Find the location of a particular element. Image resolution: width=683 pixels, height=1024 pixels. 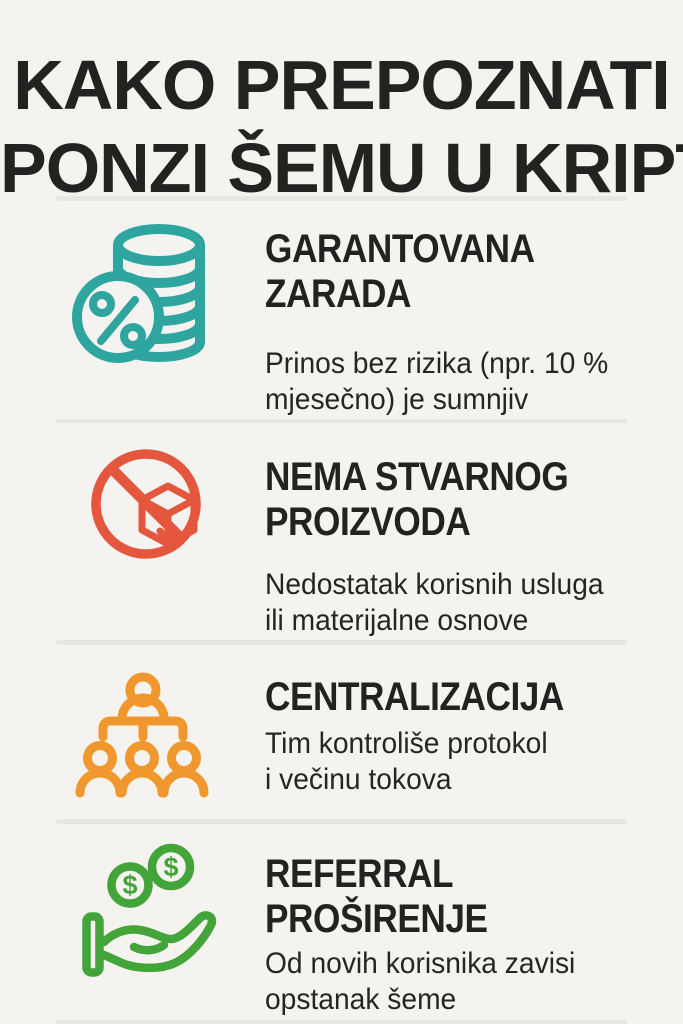

section-title: NEMA STVARNOG PROIZVODA is located at coordinates (417, 499).